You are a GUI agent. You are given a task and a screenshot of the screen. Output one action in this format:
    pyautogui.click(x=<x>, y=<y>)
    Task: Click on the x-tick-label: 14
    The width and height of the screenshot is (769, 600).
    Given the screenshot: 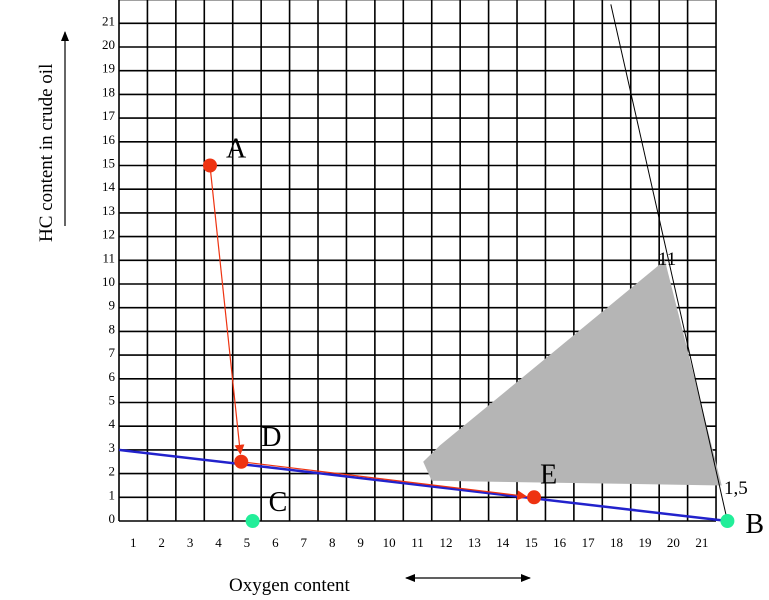 What is the action you would take?
    pyautogui.click(x=503, y=542)
    